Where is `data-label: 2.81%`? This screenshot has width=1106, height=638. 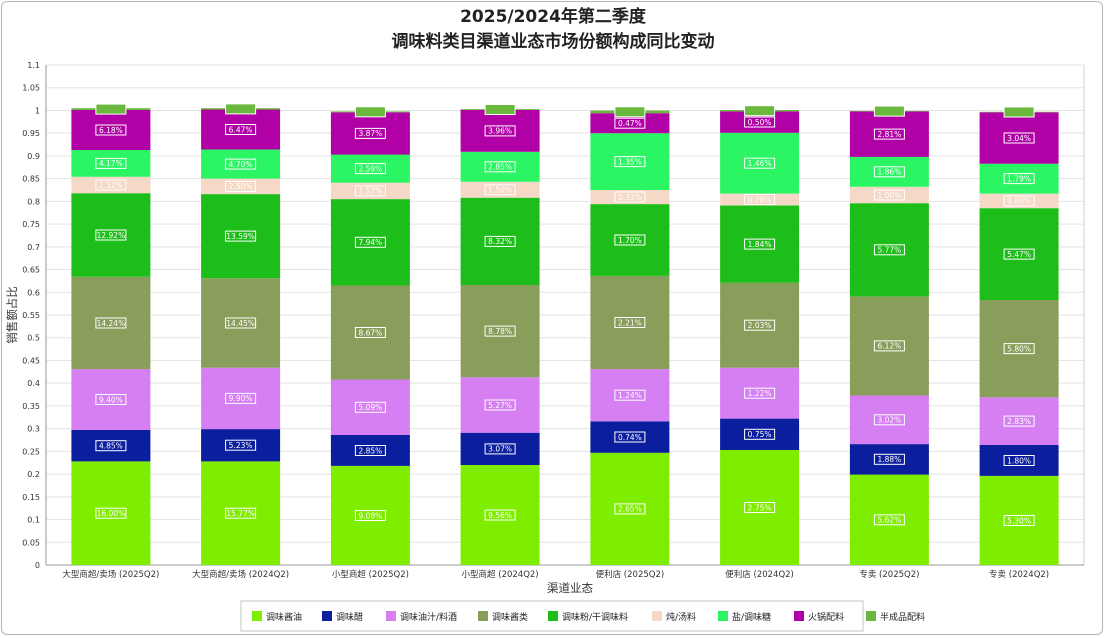 data-label: 2.81% is located at coordinates (889, 134).